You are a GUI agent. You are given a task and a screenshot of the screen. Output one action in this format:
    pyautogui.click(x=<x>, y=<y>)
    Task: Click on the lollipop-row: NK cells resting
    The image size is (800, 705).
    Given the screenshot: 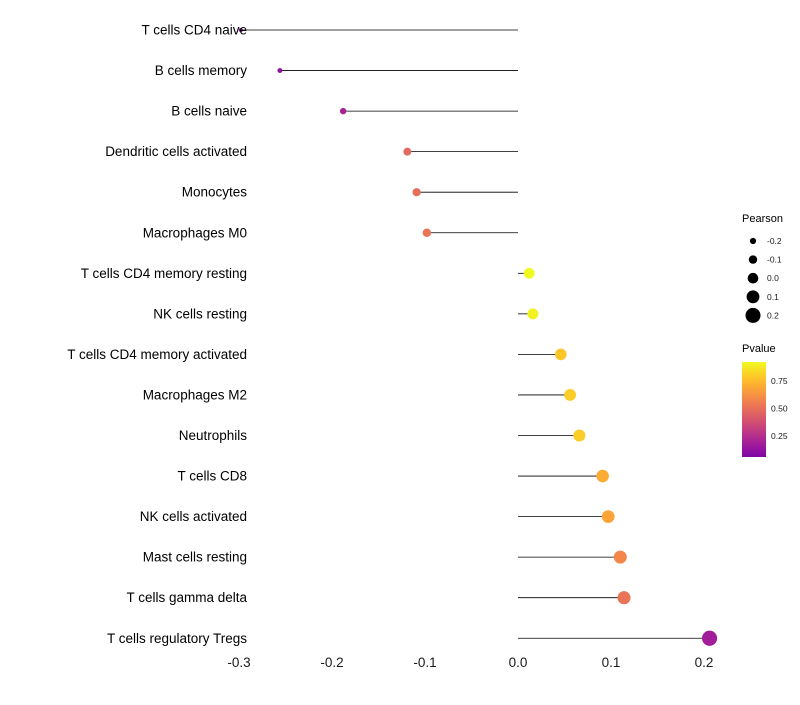 What is the action you would take?
    pyautogui.click(x=346, y=313)
    